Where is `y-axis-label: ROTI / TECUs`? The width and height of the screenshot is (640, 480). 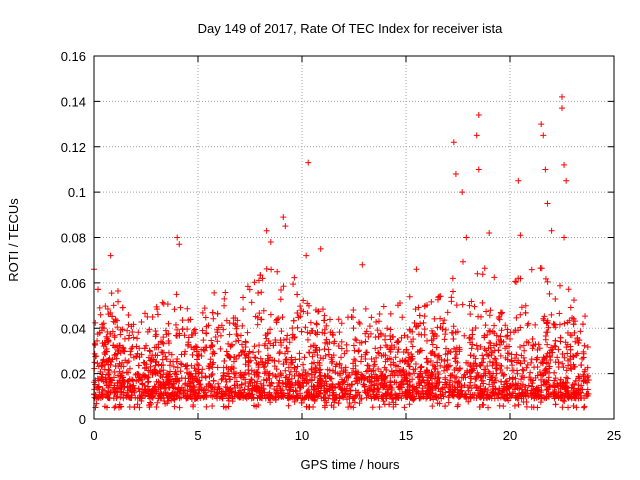
y-axis-label: ROTI / TECUs is located at coordinates (13, 240).